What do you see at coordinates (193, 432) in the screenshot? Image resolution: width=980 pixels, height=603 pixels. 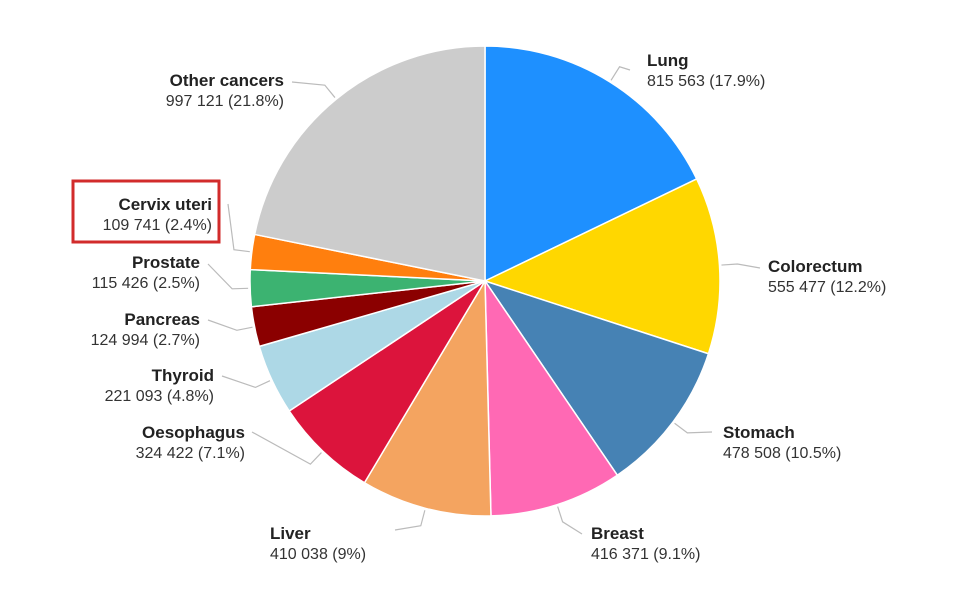 I see `slice-name-oesophagus: Oesophagus` at bounding box center [193, 432].